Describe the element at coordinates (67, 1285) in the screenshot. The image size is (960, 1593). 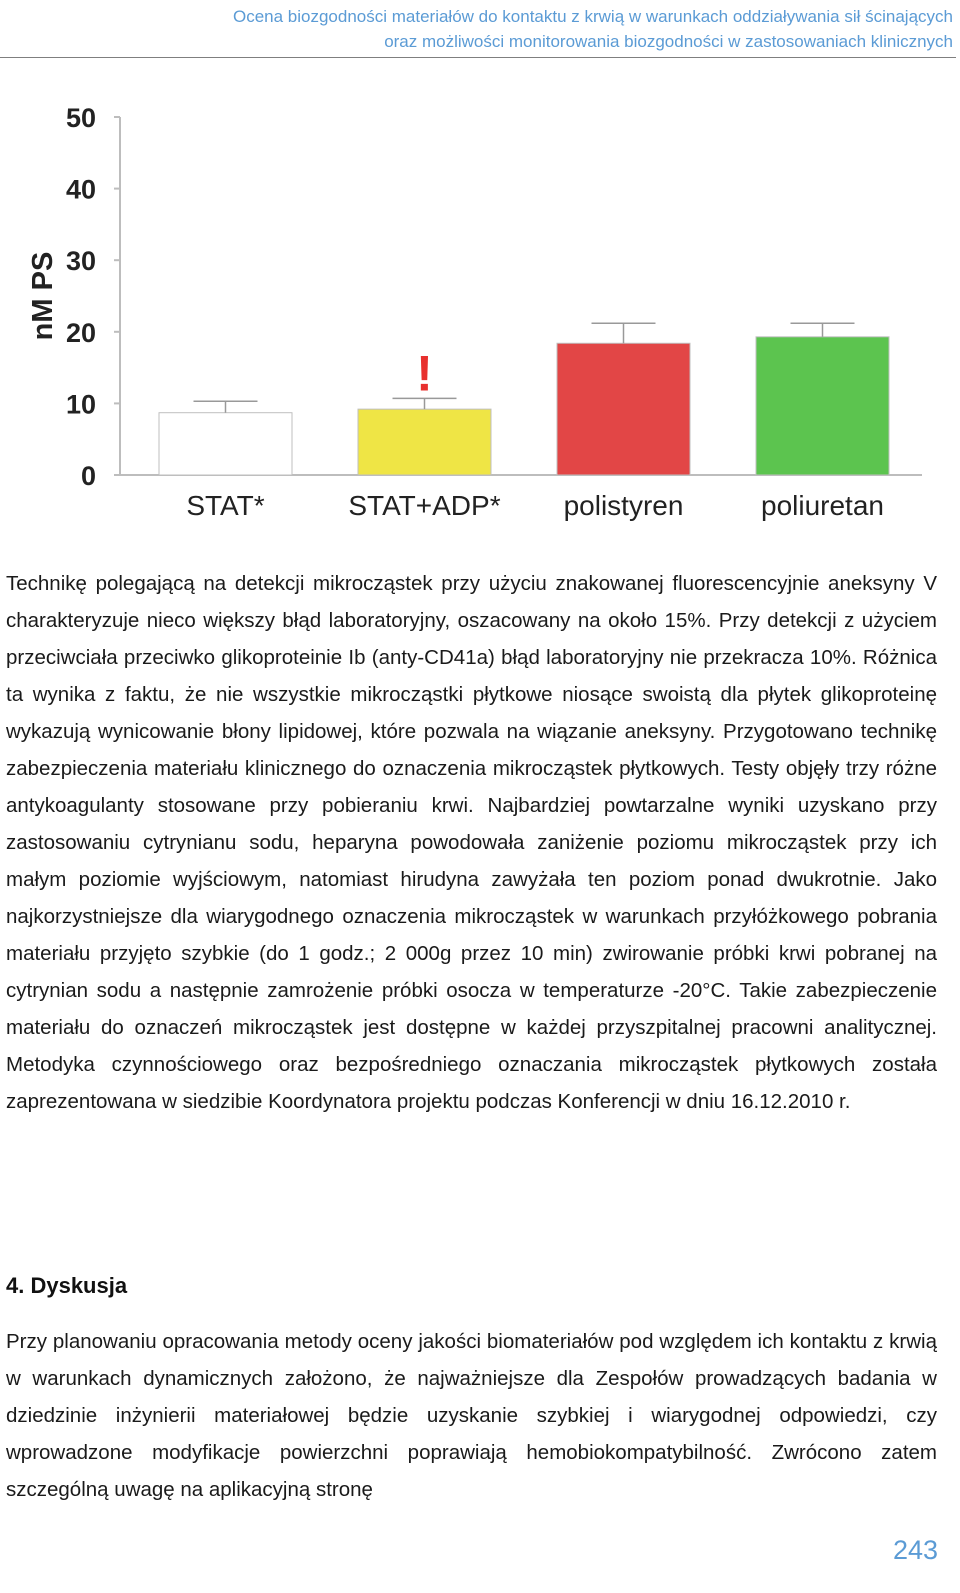
I see `section-heading: 4. Dyskusja` at that location.